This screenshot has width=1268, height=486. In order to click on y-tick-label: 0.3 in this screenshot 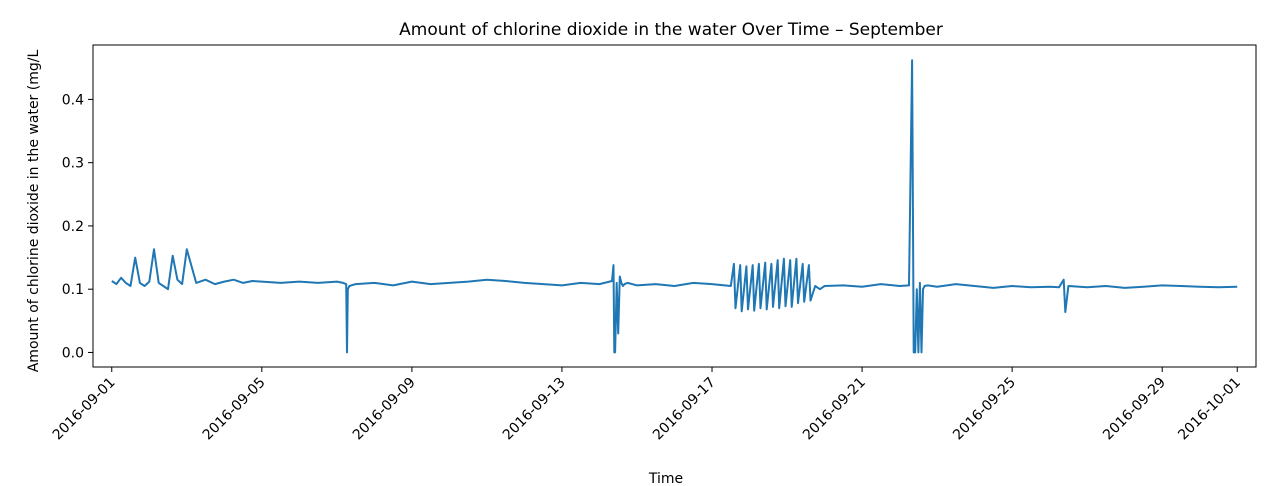, I will do `click(73, 164)`.